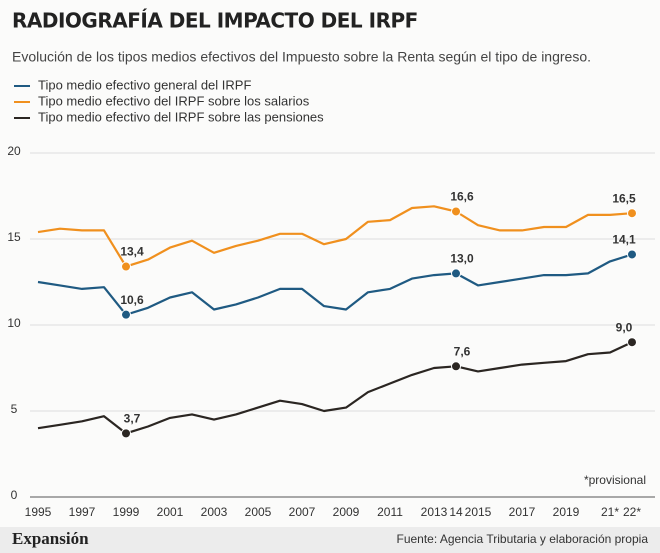 This screenshot has width=660, height=553. I want to click on value-label: 13,4, so click(132, 252).